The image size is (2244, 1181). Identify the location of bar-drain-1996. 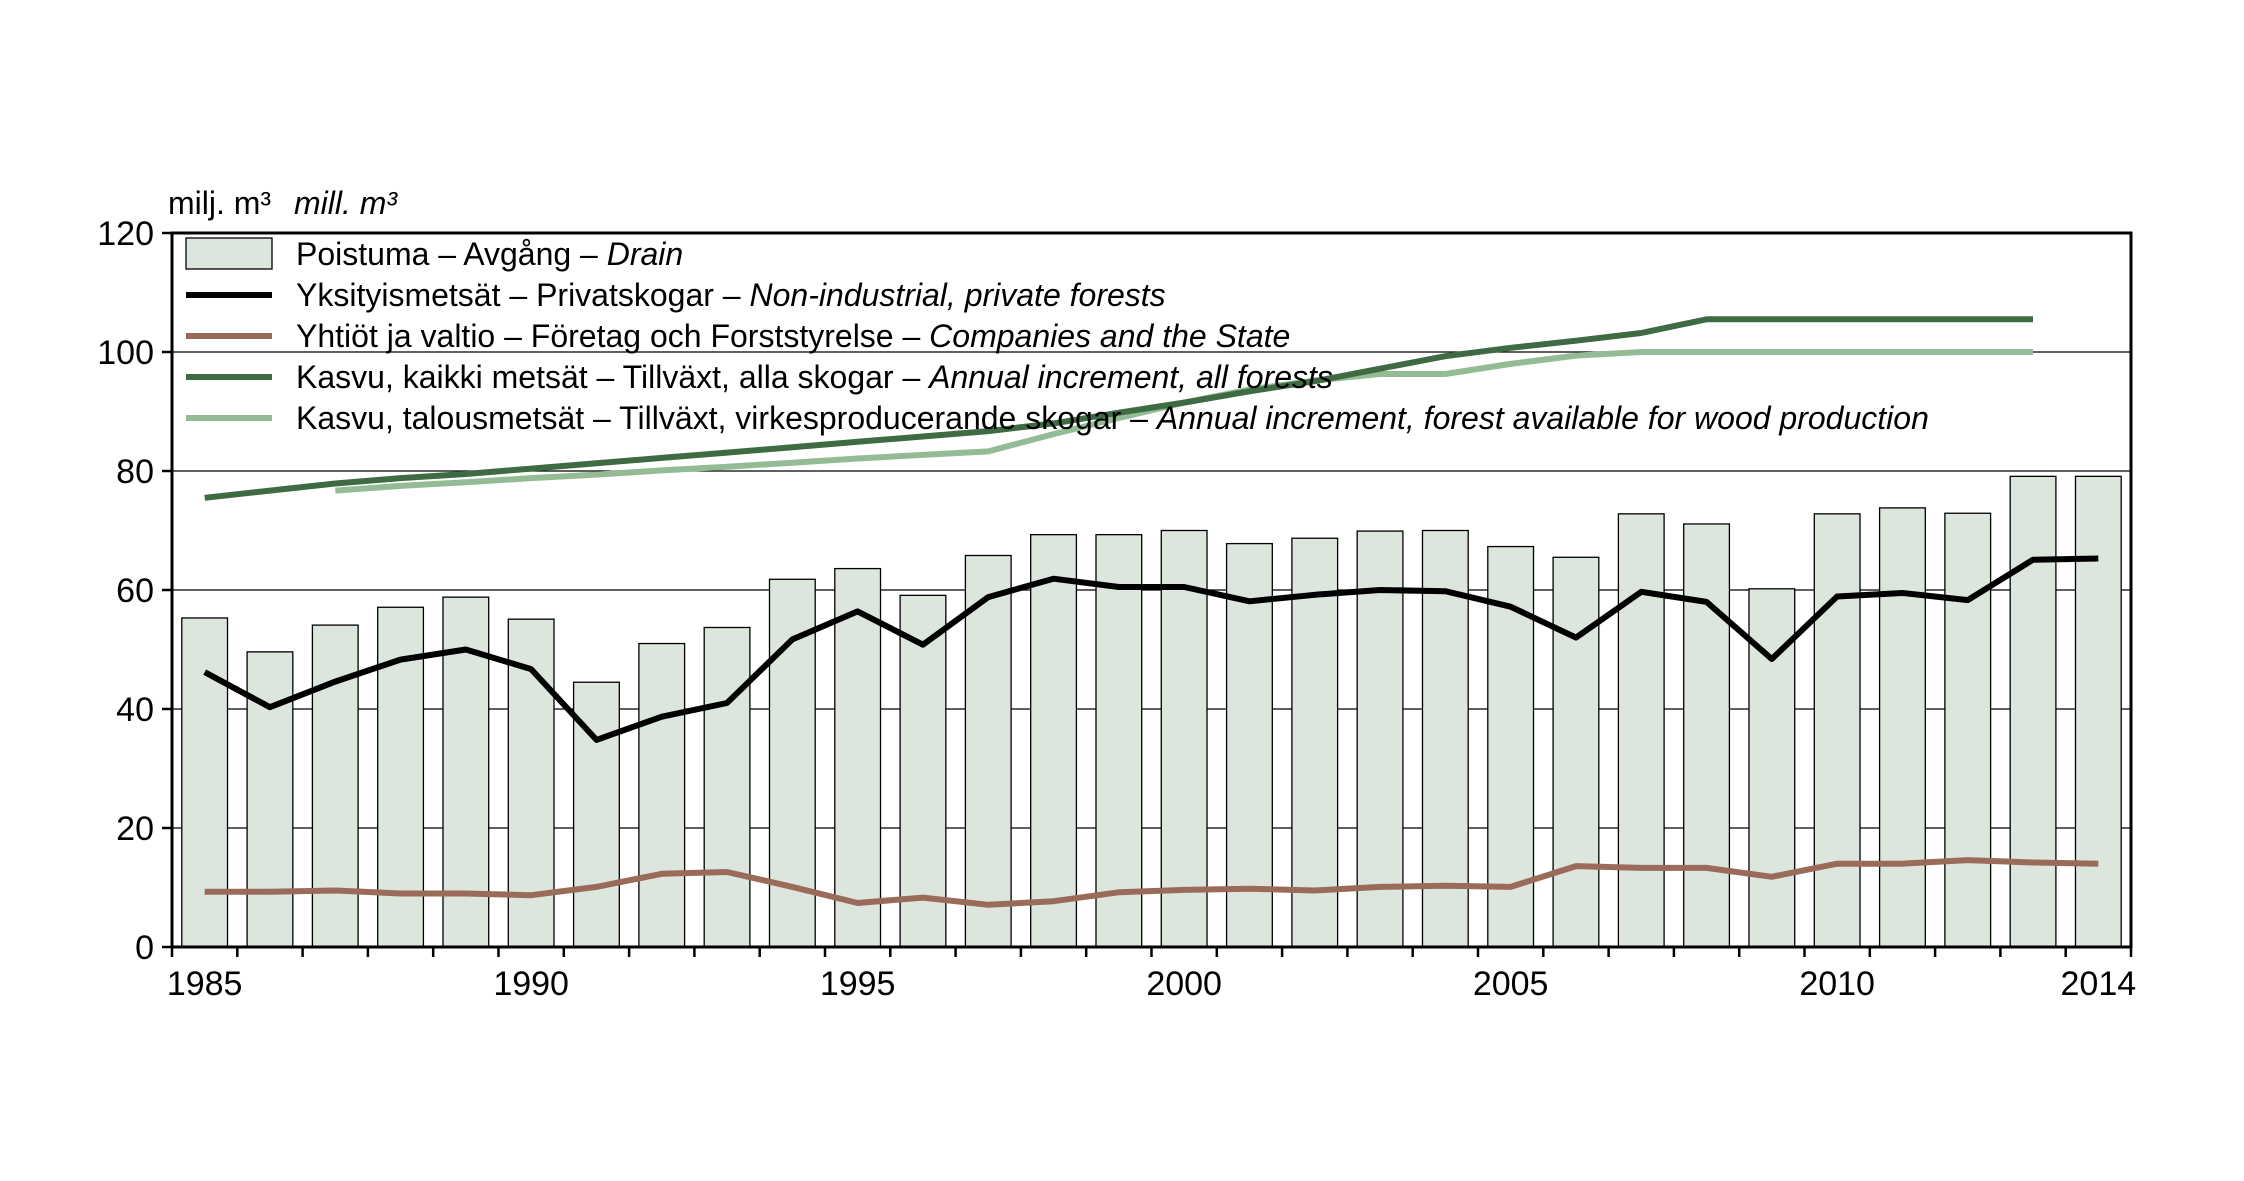
(923, 771).